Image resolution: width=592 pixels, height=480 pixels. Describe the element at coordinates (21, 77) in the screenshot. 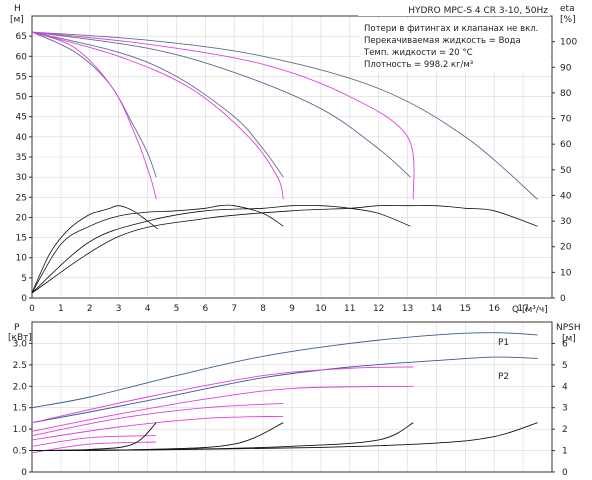

I see `y-tick-label: 55` at that location.